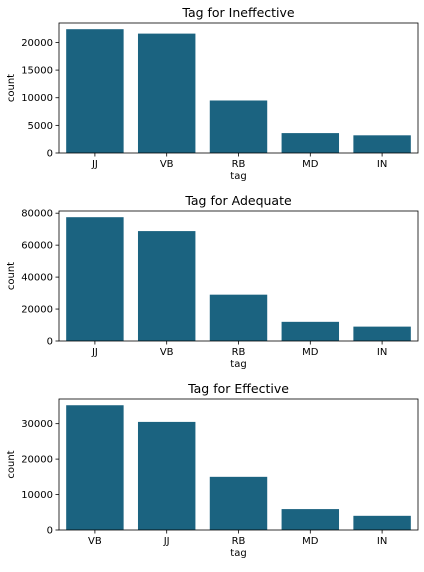  I want to click on chart-title: Tag for Adequate, so click(238, 200).